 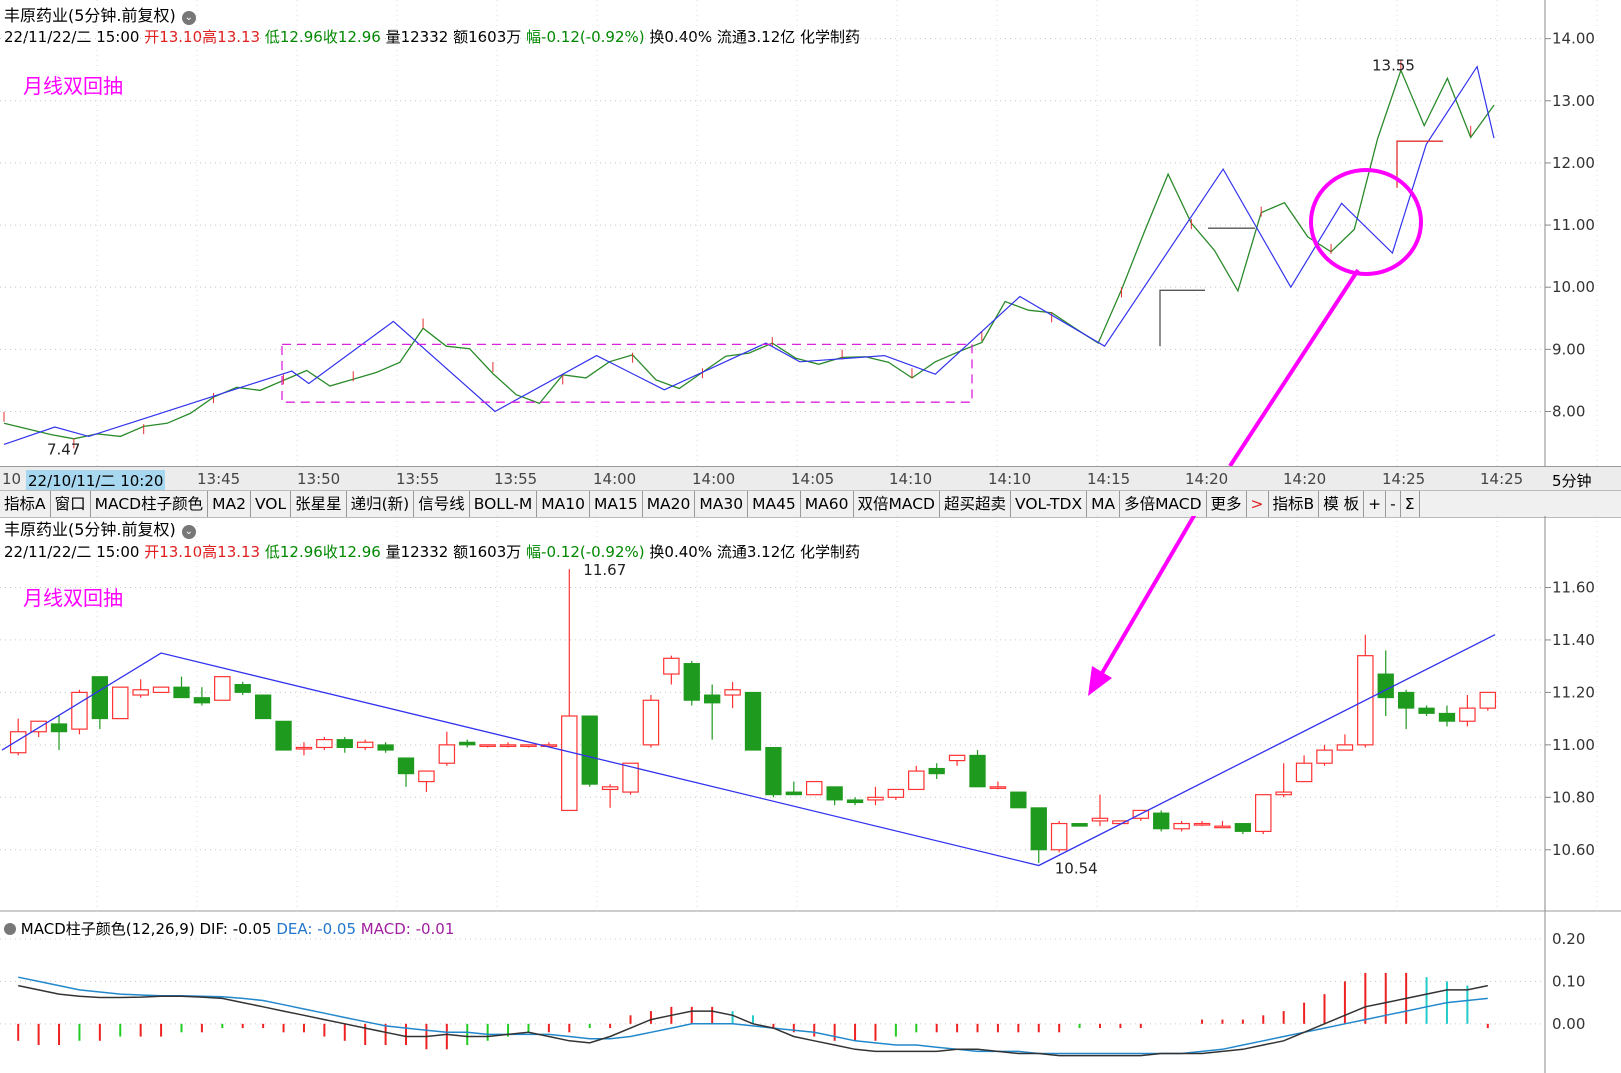 I want to click on top-stock-title: 丰原药业(5分钟.前复权) ⌄, so click(x=100, y=16).